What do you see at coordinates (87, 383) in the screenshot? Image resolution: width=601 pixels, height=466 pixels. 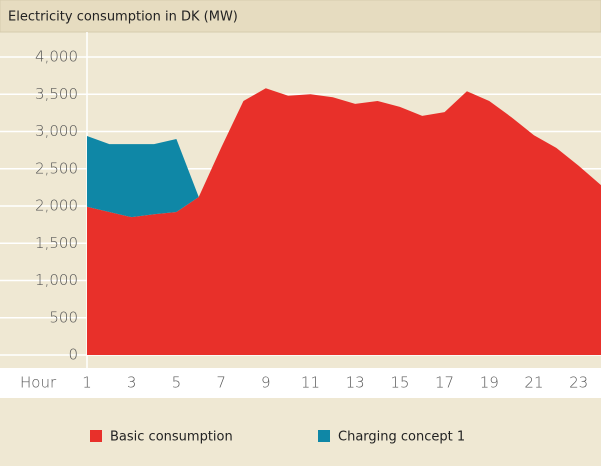 I see `x-tick-label: 1` at bounding box center [87, 383].